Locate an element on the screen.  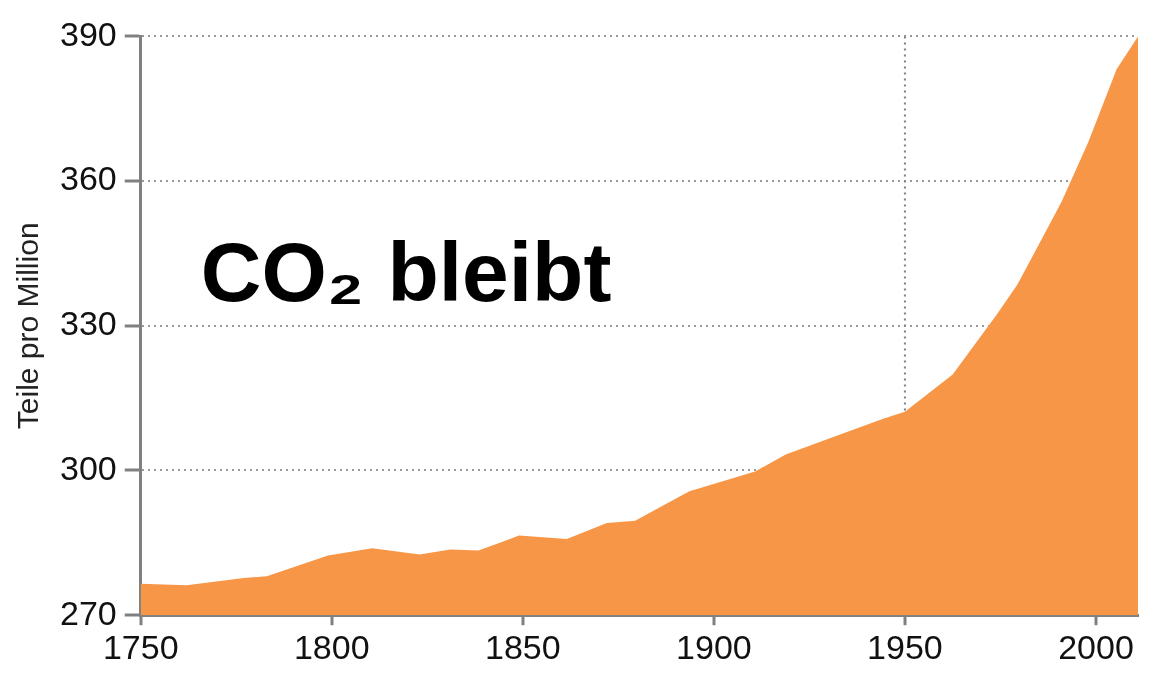
x-tick-label: 1900 is located at coordinates (714, 646).